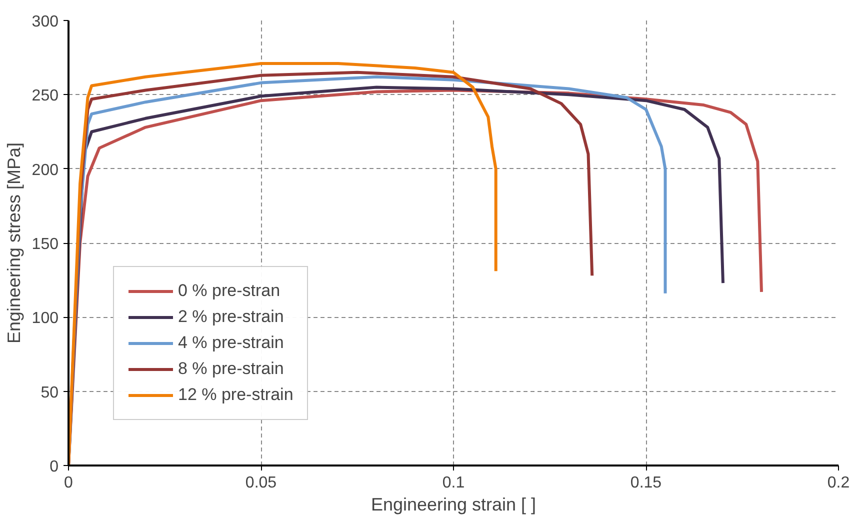  Describe the element at coordinates (646, 483) in the screenshot. I see `x-tick-label: 0.15` at that location.